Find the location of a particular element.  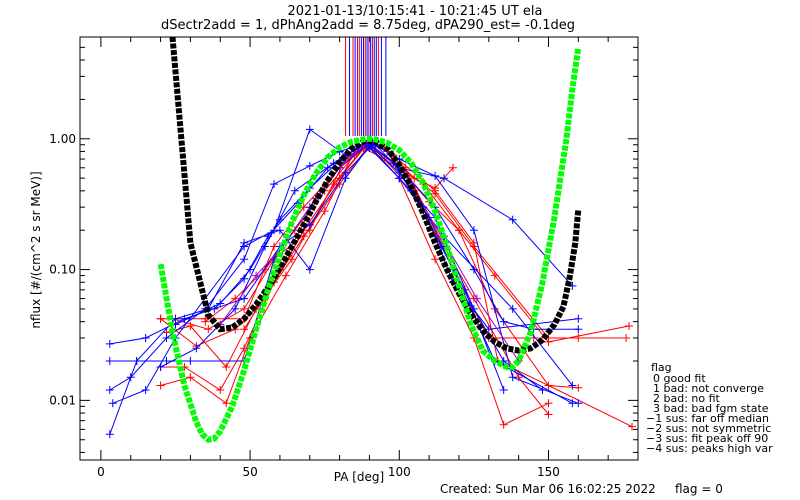

flag-status: flag = 0 is located at coordinates (699, 489).